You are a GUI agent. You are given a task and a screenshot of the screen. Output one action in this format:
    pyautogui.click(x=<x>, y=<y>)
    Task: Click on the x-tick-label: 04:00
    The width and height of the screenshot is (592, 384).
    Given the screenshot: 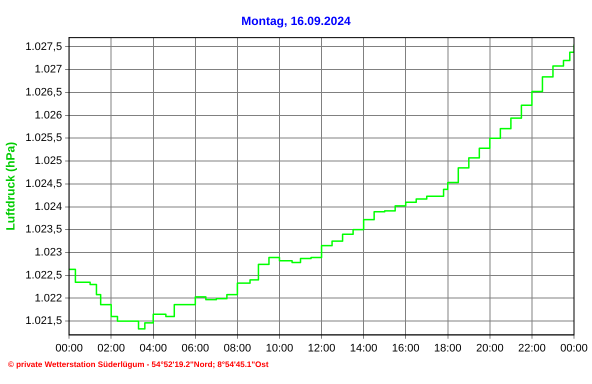 What is the action you would take?
    pyautogui.click(x=153, y=348)
    